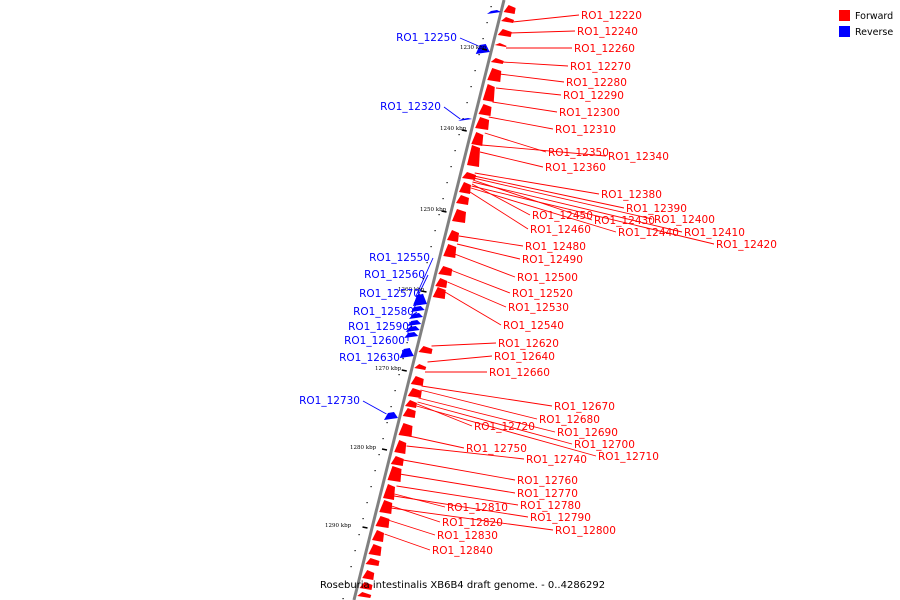 This screenshot has width=900, height=600. Describe the element at coordinates (556, 460) in the screenshot. I see `forward-gene-label: RO1_12740` at that location.